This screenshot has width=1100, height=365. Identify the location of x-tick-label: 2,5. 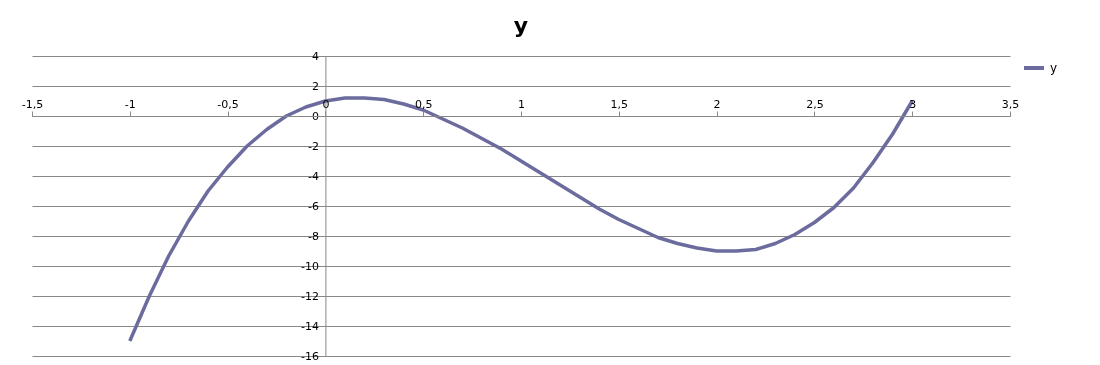
(815, 104).